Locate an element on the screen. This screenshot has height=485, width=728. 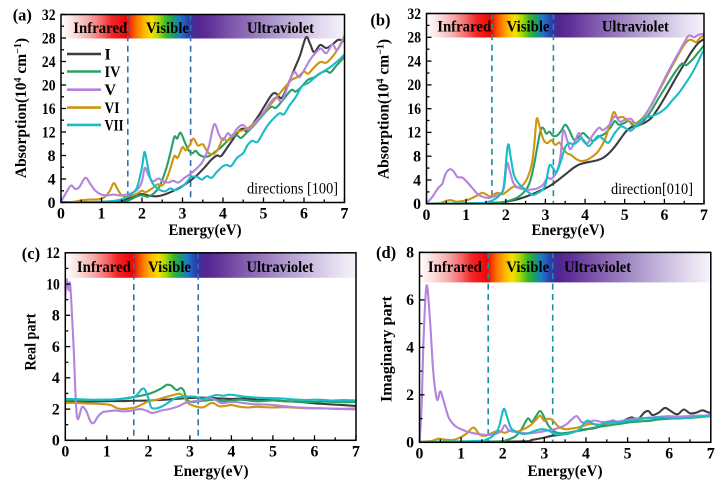
svg-text: IV is located at coordinates (113, 72).